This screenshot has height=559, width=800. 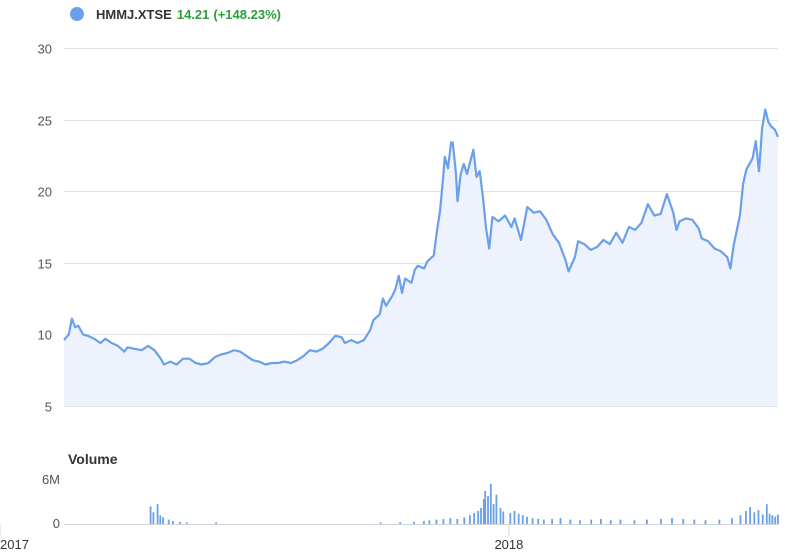 What do you see at coordinates (51, 479) in the screenshot?
I see `volume-y-tick-label: 6M` at bounding box center [51, 479].